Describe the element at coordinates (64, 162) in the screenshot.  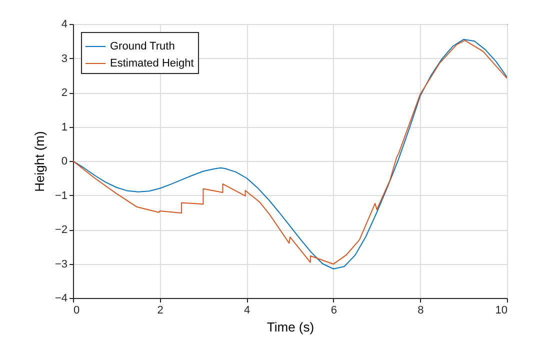
I see `y-tick-label: 0` at that location.